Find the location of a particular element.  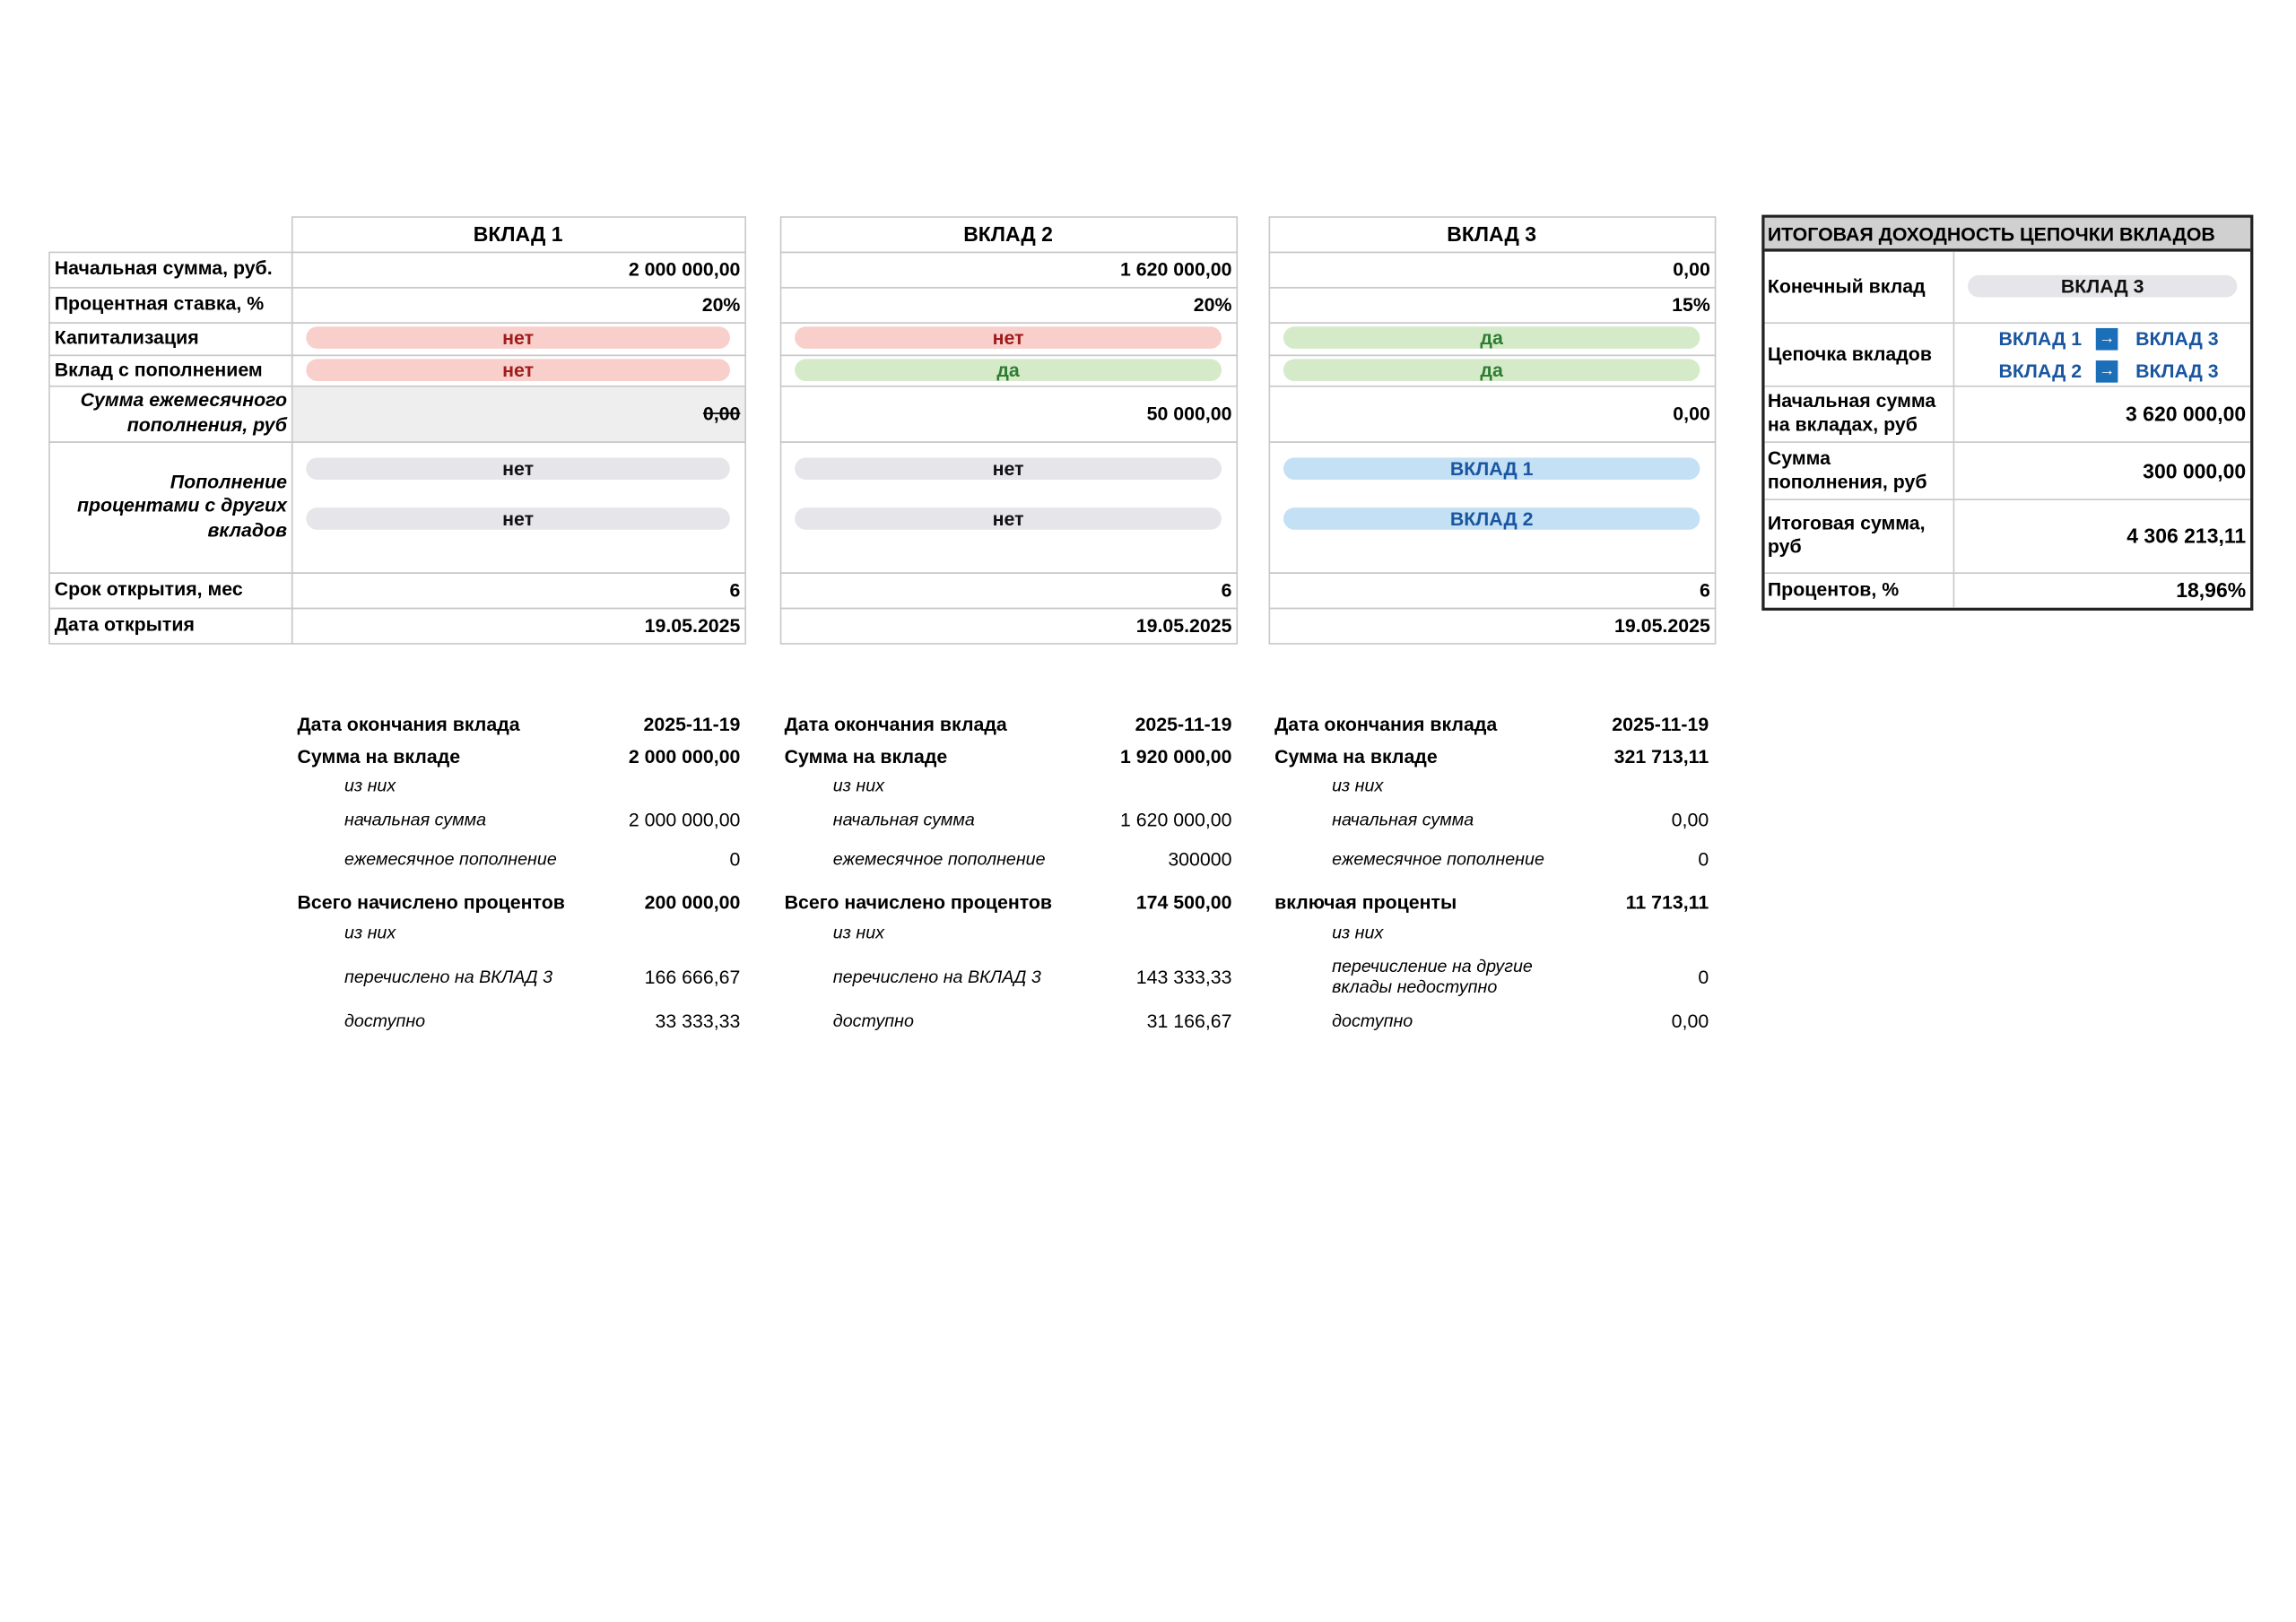

result-value: 200 000,00 is located at coordinates (692, 902).